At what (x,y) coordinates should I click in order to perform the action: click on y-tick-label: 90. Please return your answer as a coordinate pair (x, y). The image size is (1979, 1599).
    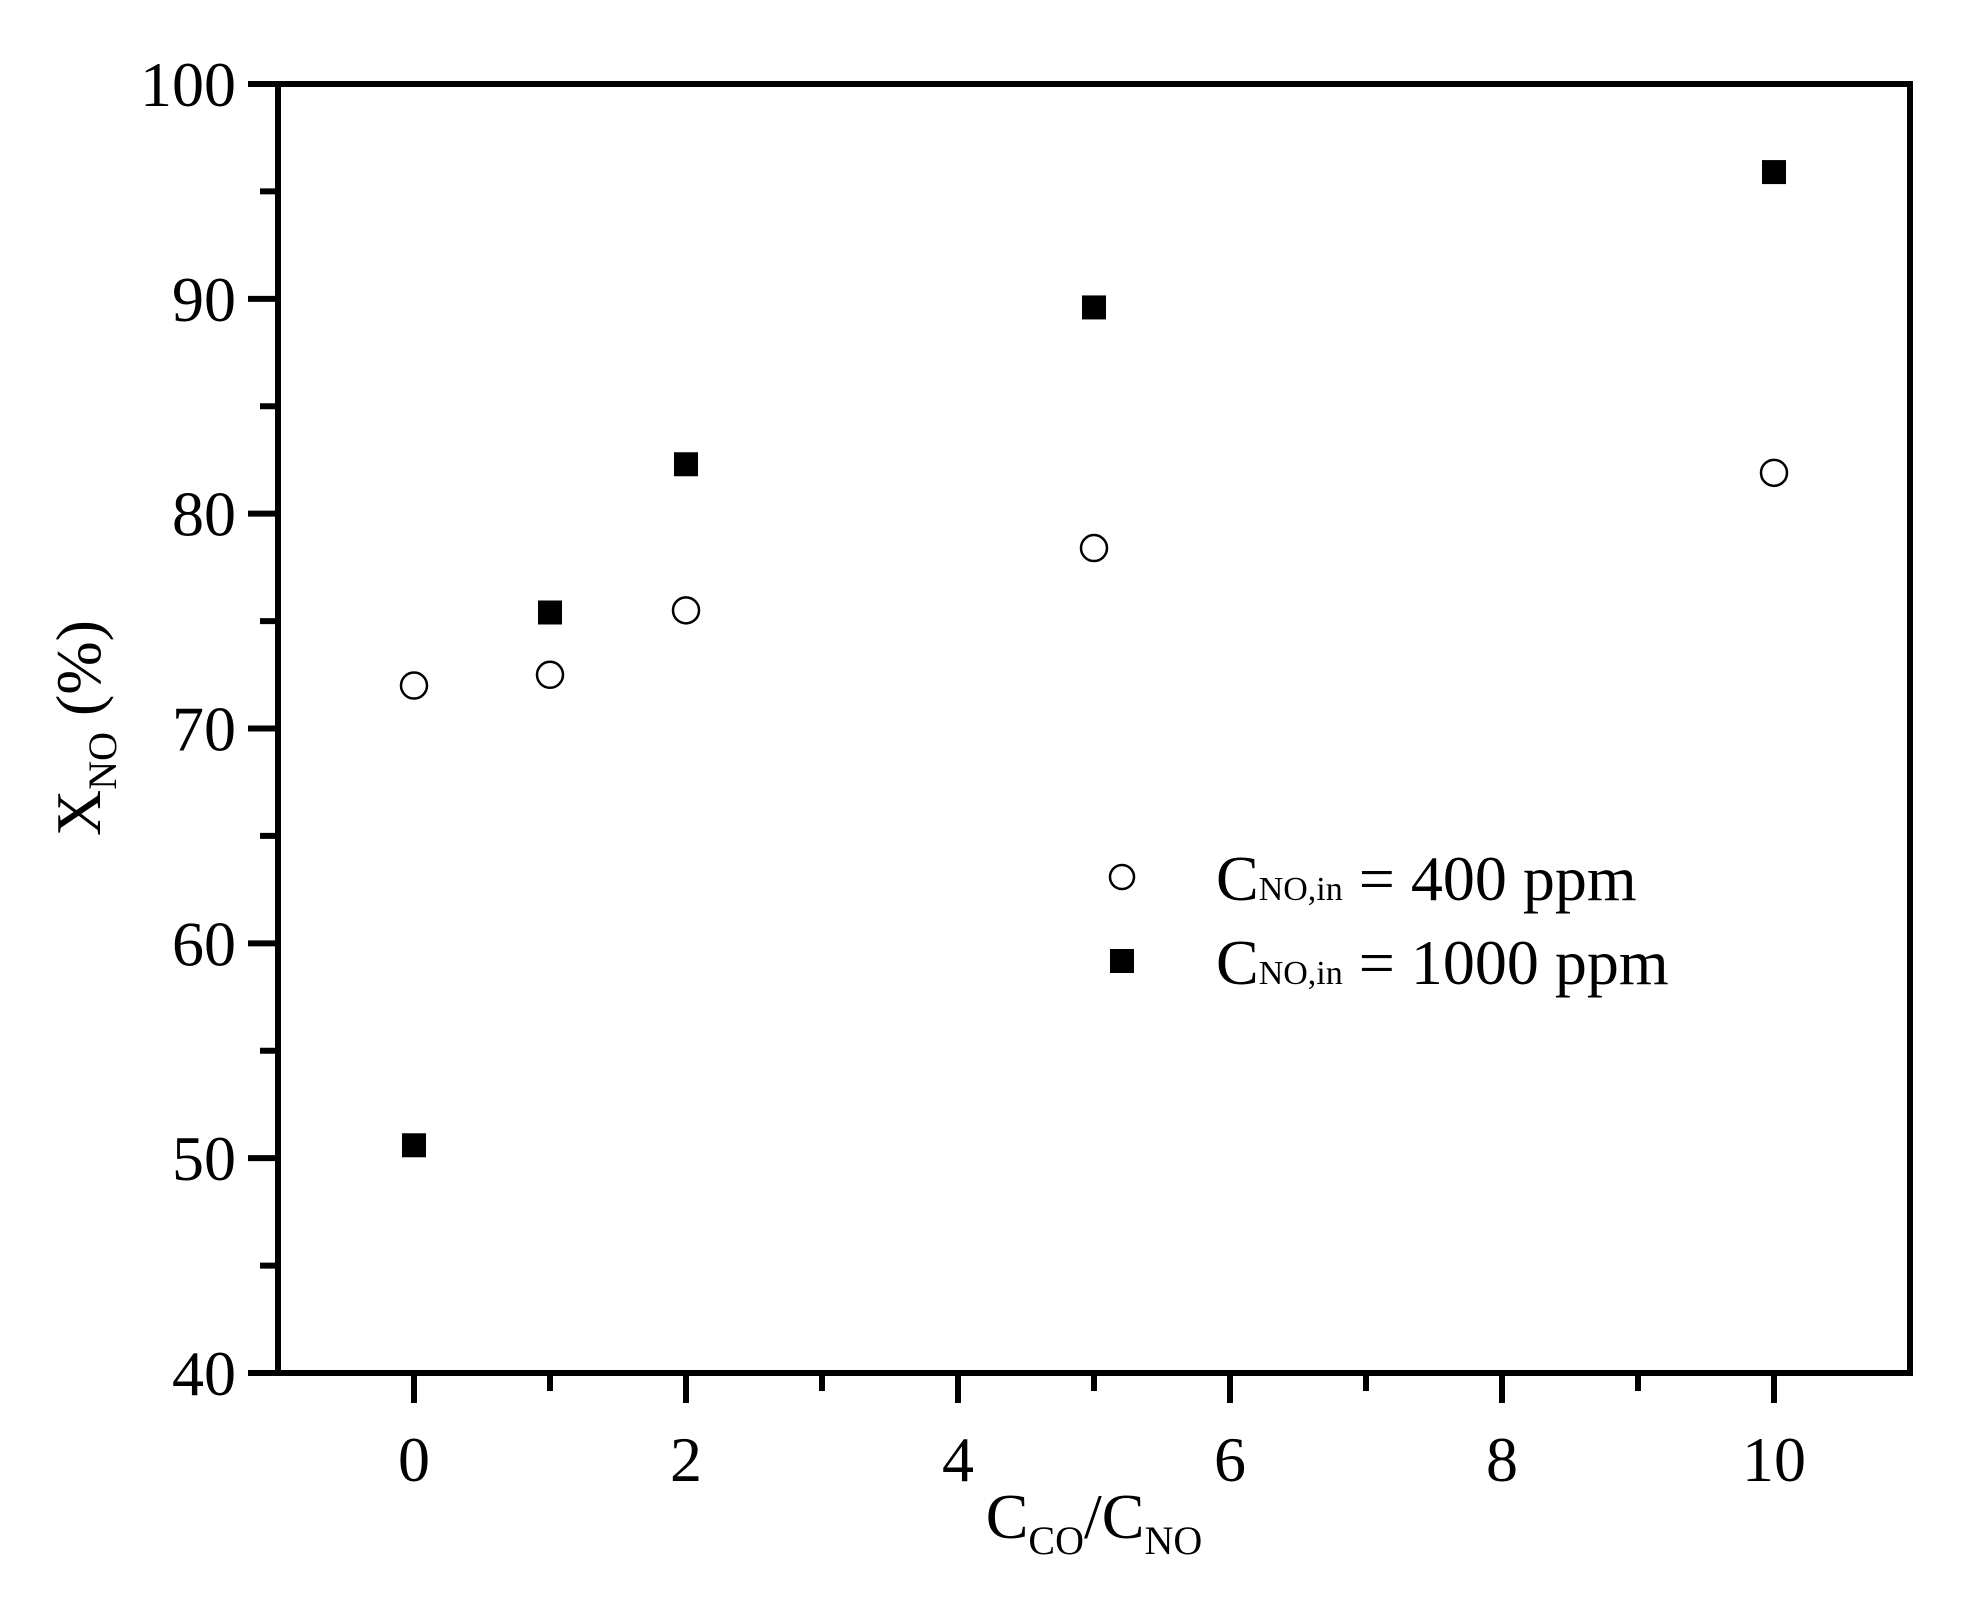
    Looking at the image, I should click on (204, 299).